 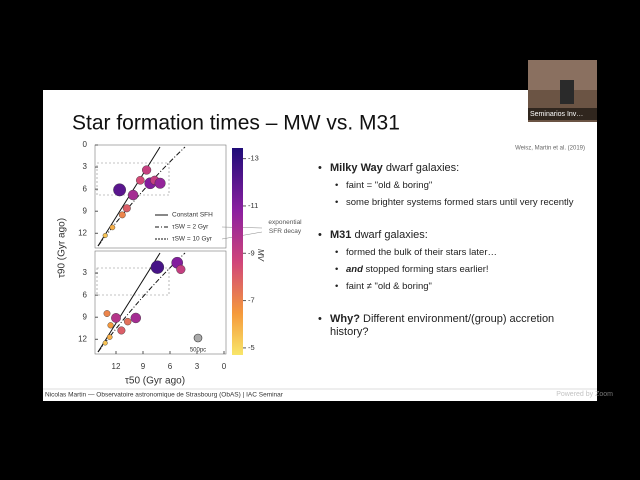 What do you see at coordinates (356, 168) in the screenshot?
I see `bullet-bold: Milky Way` at bounding box center [356, 168].